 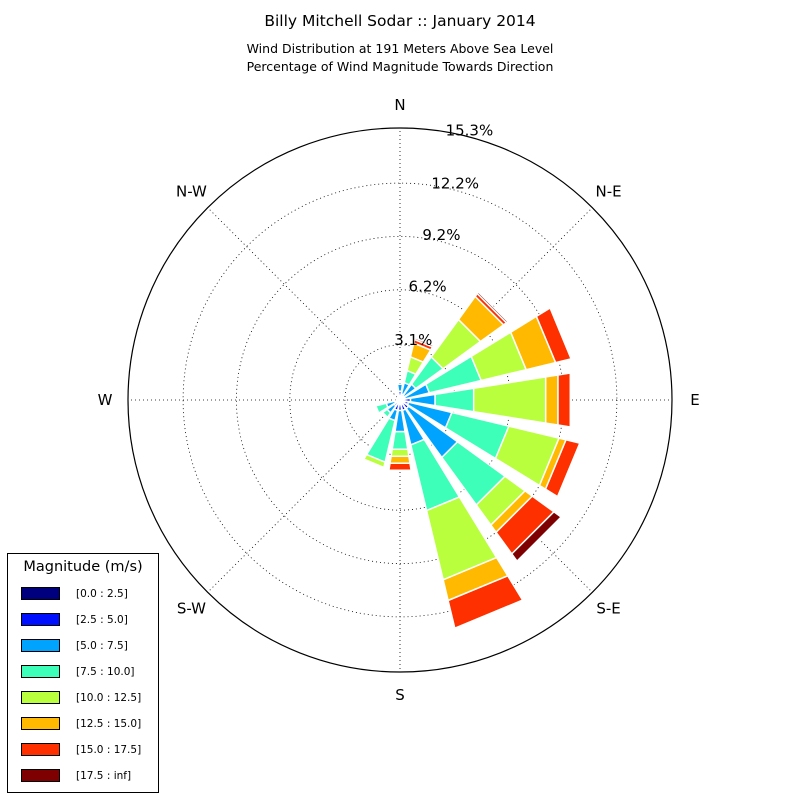 I want to click on direction-label: N-E, so click(x=609, y=191).